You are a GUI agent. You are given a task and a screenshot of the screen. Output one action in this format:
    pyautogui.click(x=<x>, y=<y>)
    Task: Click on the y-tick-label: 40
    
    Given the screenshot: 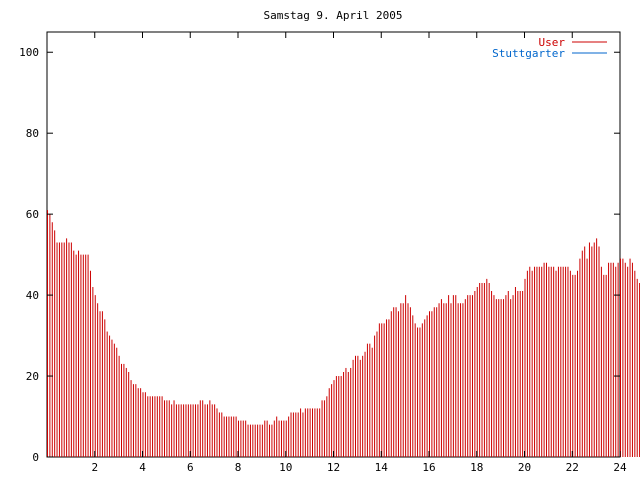 What is the action you would take?
    pyautogui.click(x=32, y=295)
    